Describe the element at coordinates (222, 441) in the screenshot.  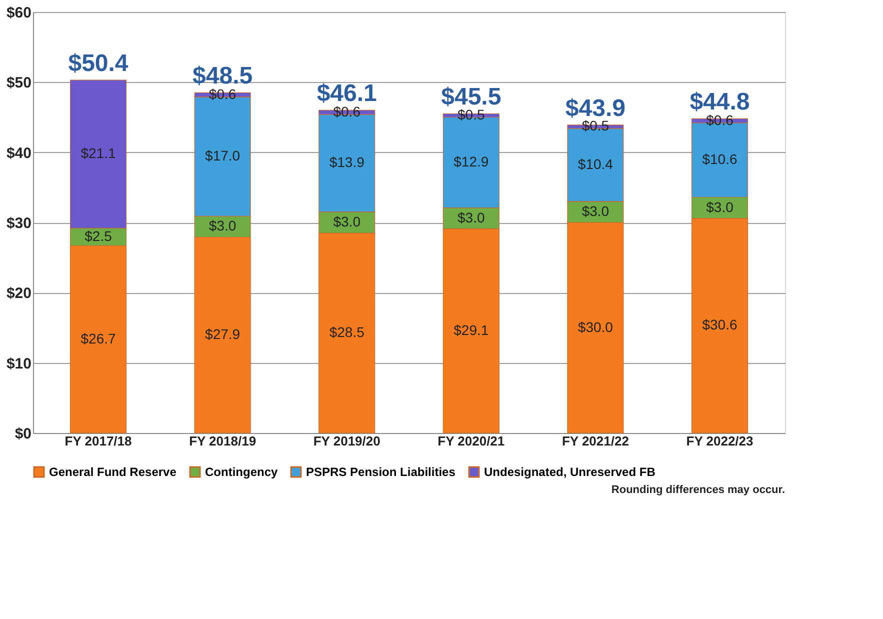
I see `x-tick-label: FY 2018/19` at that location.